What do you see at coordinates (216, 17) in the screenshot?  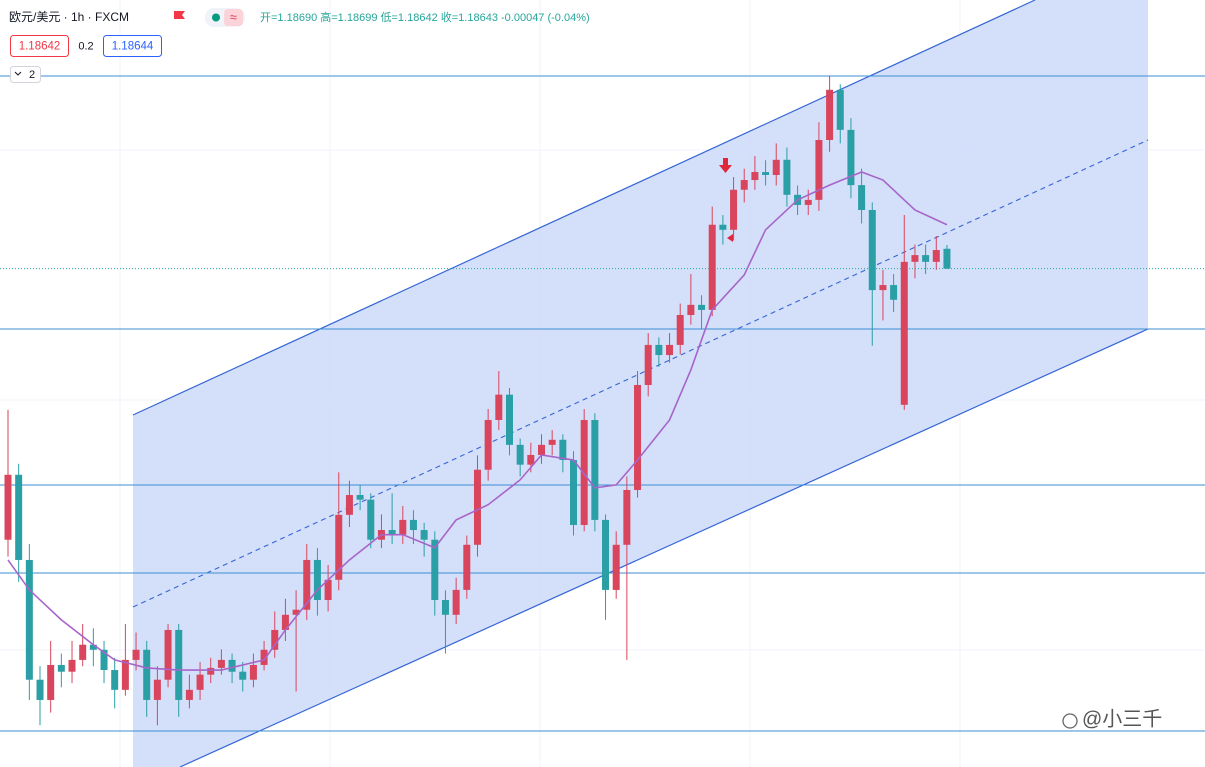 I see `status-dot` at bounding box center [216, 17].